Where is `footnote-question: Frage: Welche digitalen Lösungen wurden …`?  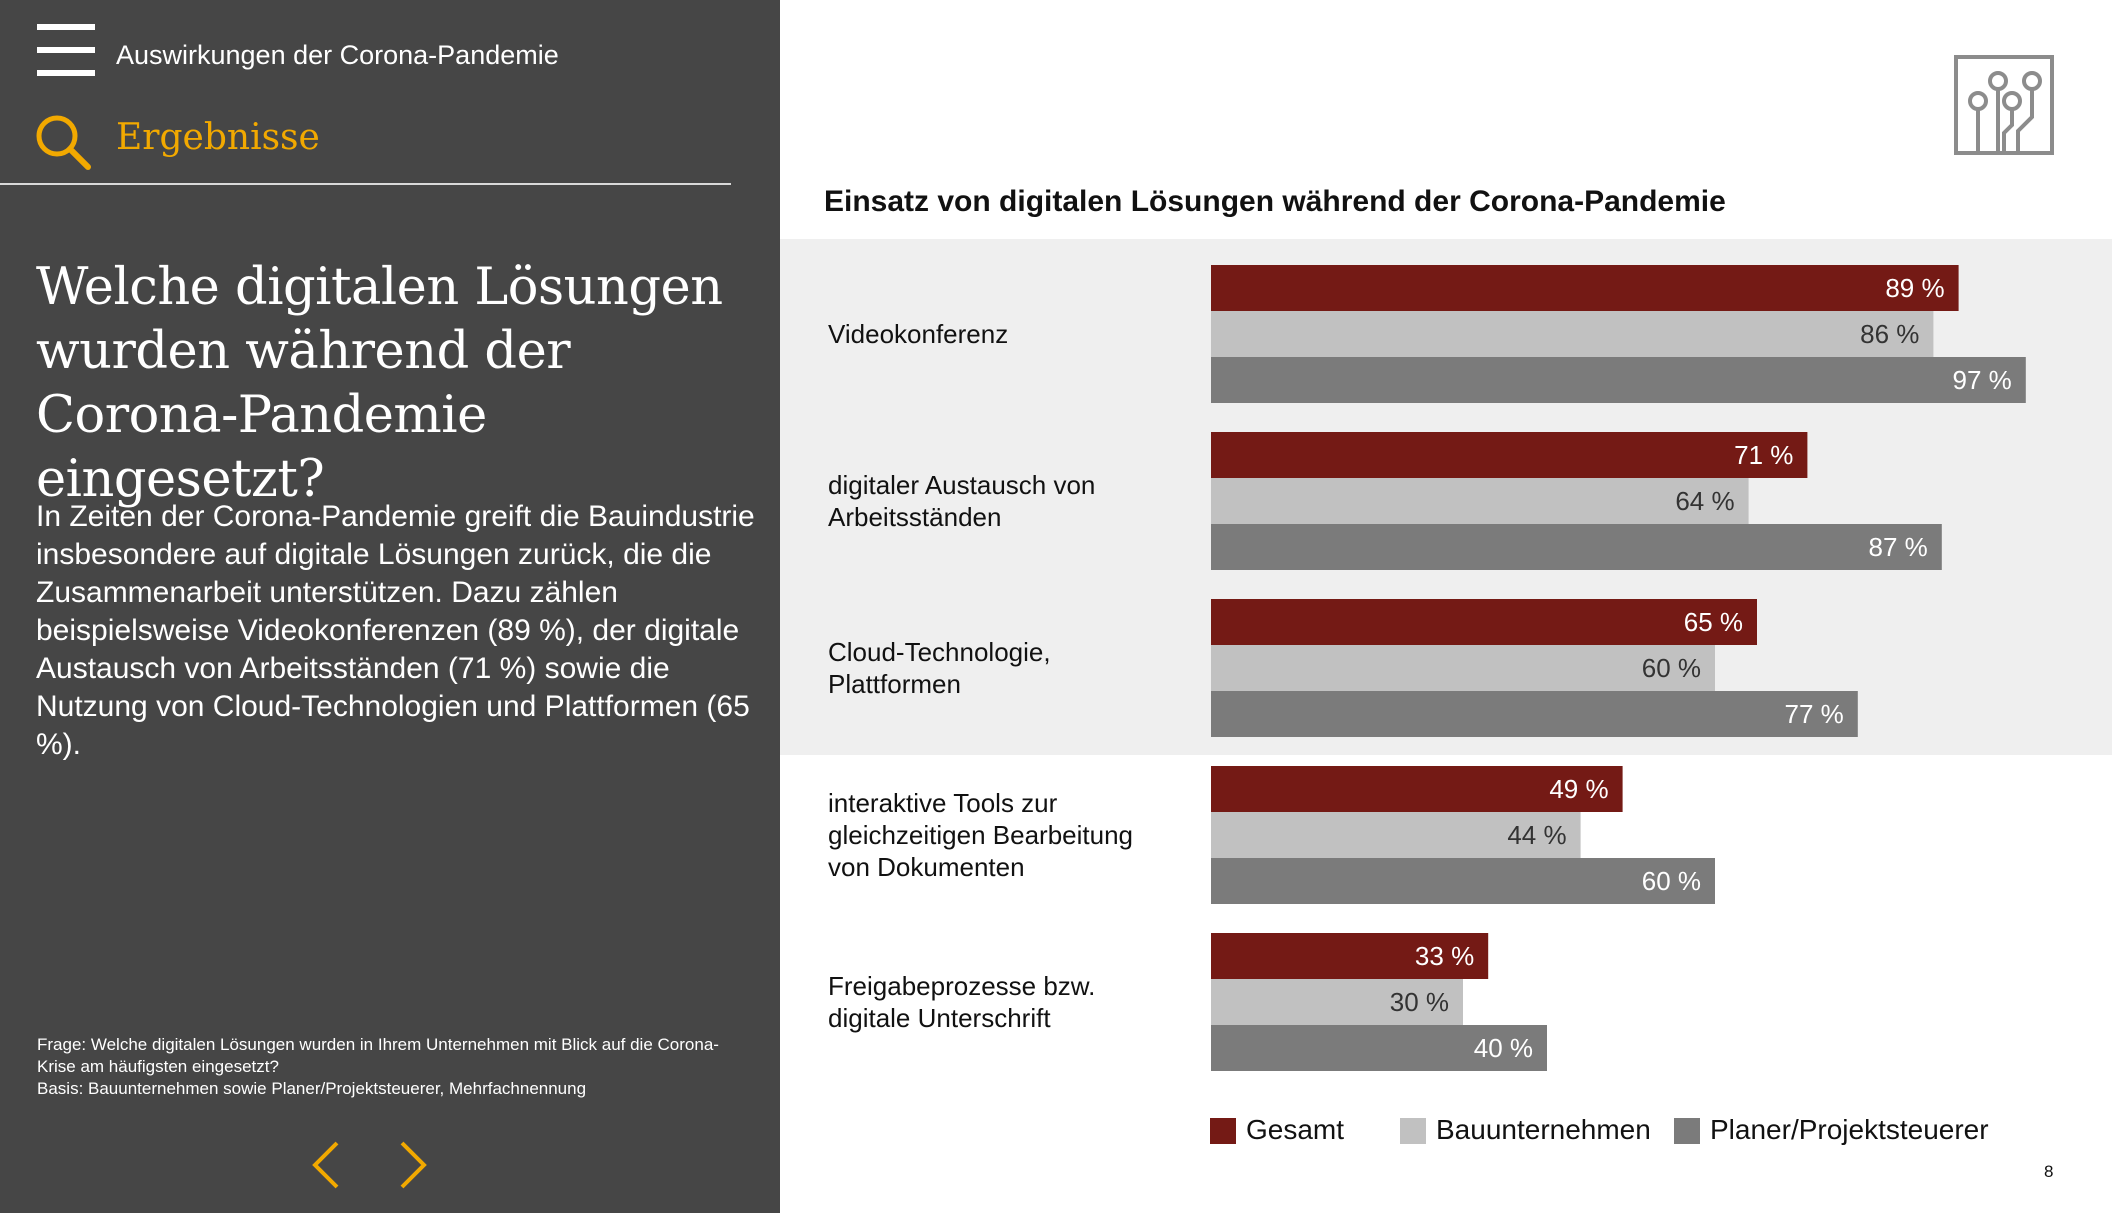 footnote-question: Frage: Welche digitalen Lösungen wurden … is located at coordinates (378, 1055).